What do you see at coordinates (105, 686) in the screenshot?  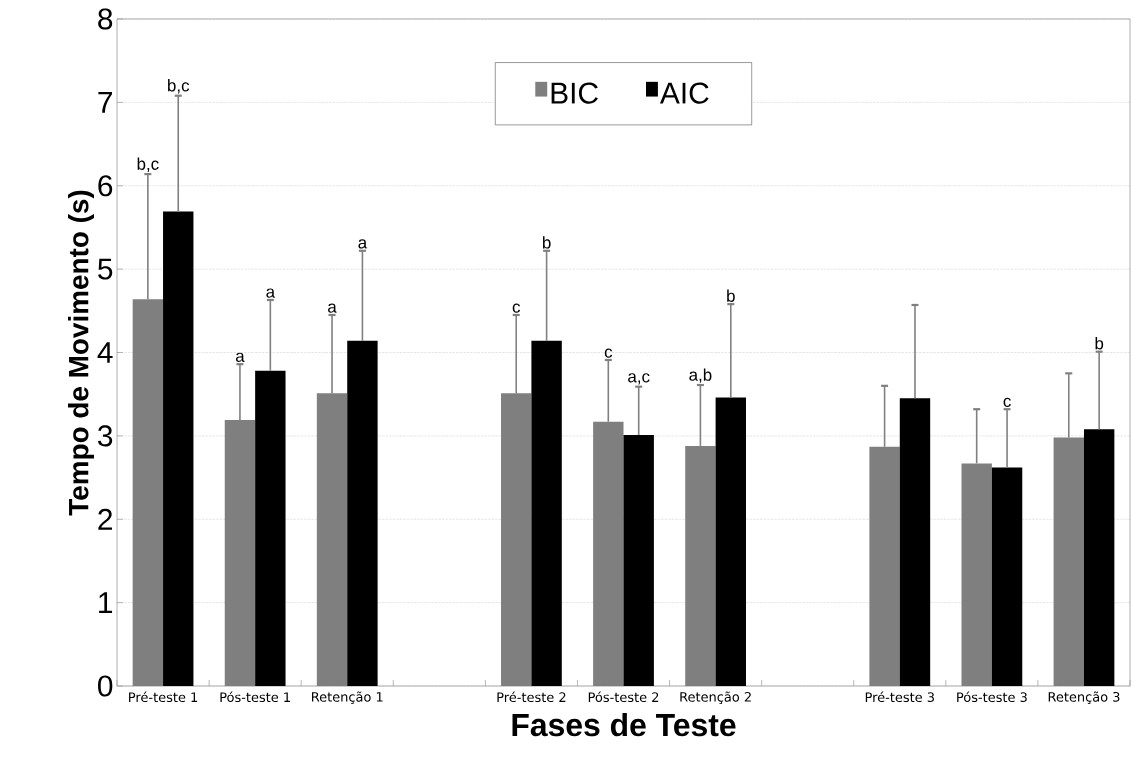 I see `y-tick-label: 0` at bounding box center [105, 686].